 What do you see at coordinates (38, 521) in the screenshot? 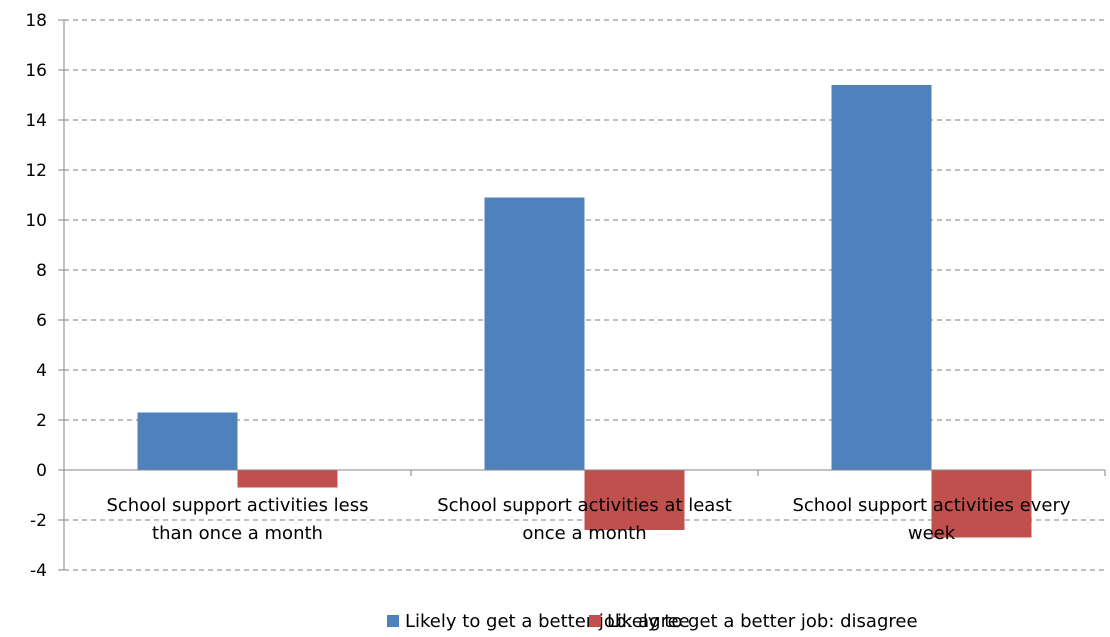
I see `y-tick-label: -2` at bounding box center [38, 521].